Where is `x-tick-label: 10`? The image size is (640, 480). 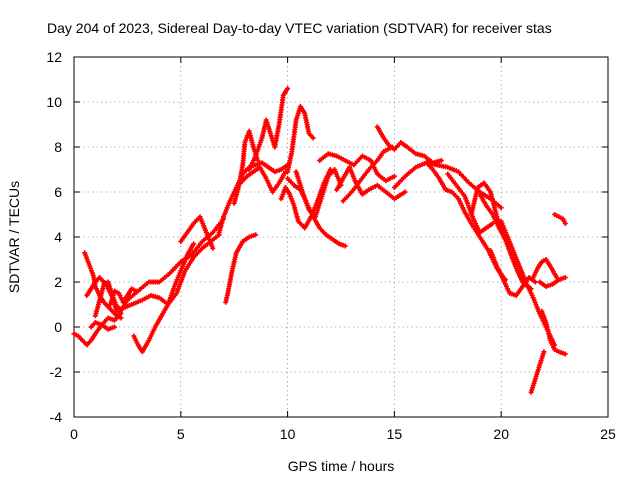
x-tick-label: 10 is located at coordinates (288, 434).